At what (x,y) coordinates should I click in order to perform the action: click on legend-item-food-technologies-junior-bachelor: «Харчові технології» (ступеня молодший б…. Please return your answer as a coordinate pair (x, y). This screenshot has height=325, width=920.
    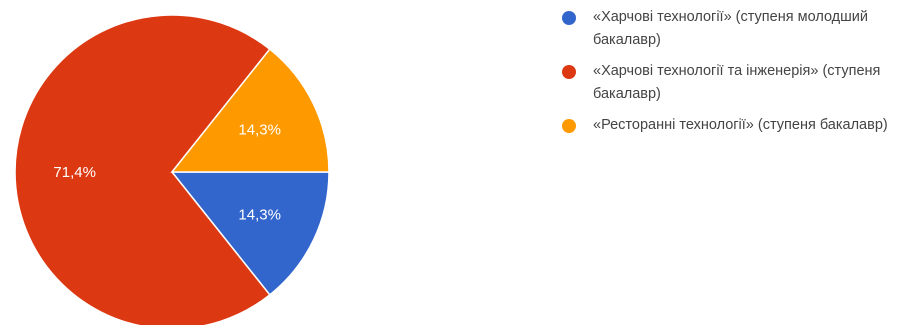
    Looking at the image, I should click on (740, 29).